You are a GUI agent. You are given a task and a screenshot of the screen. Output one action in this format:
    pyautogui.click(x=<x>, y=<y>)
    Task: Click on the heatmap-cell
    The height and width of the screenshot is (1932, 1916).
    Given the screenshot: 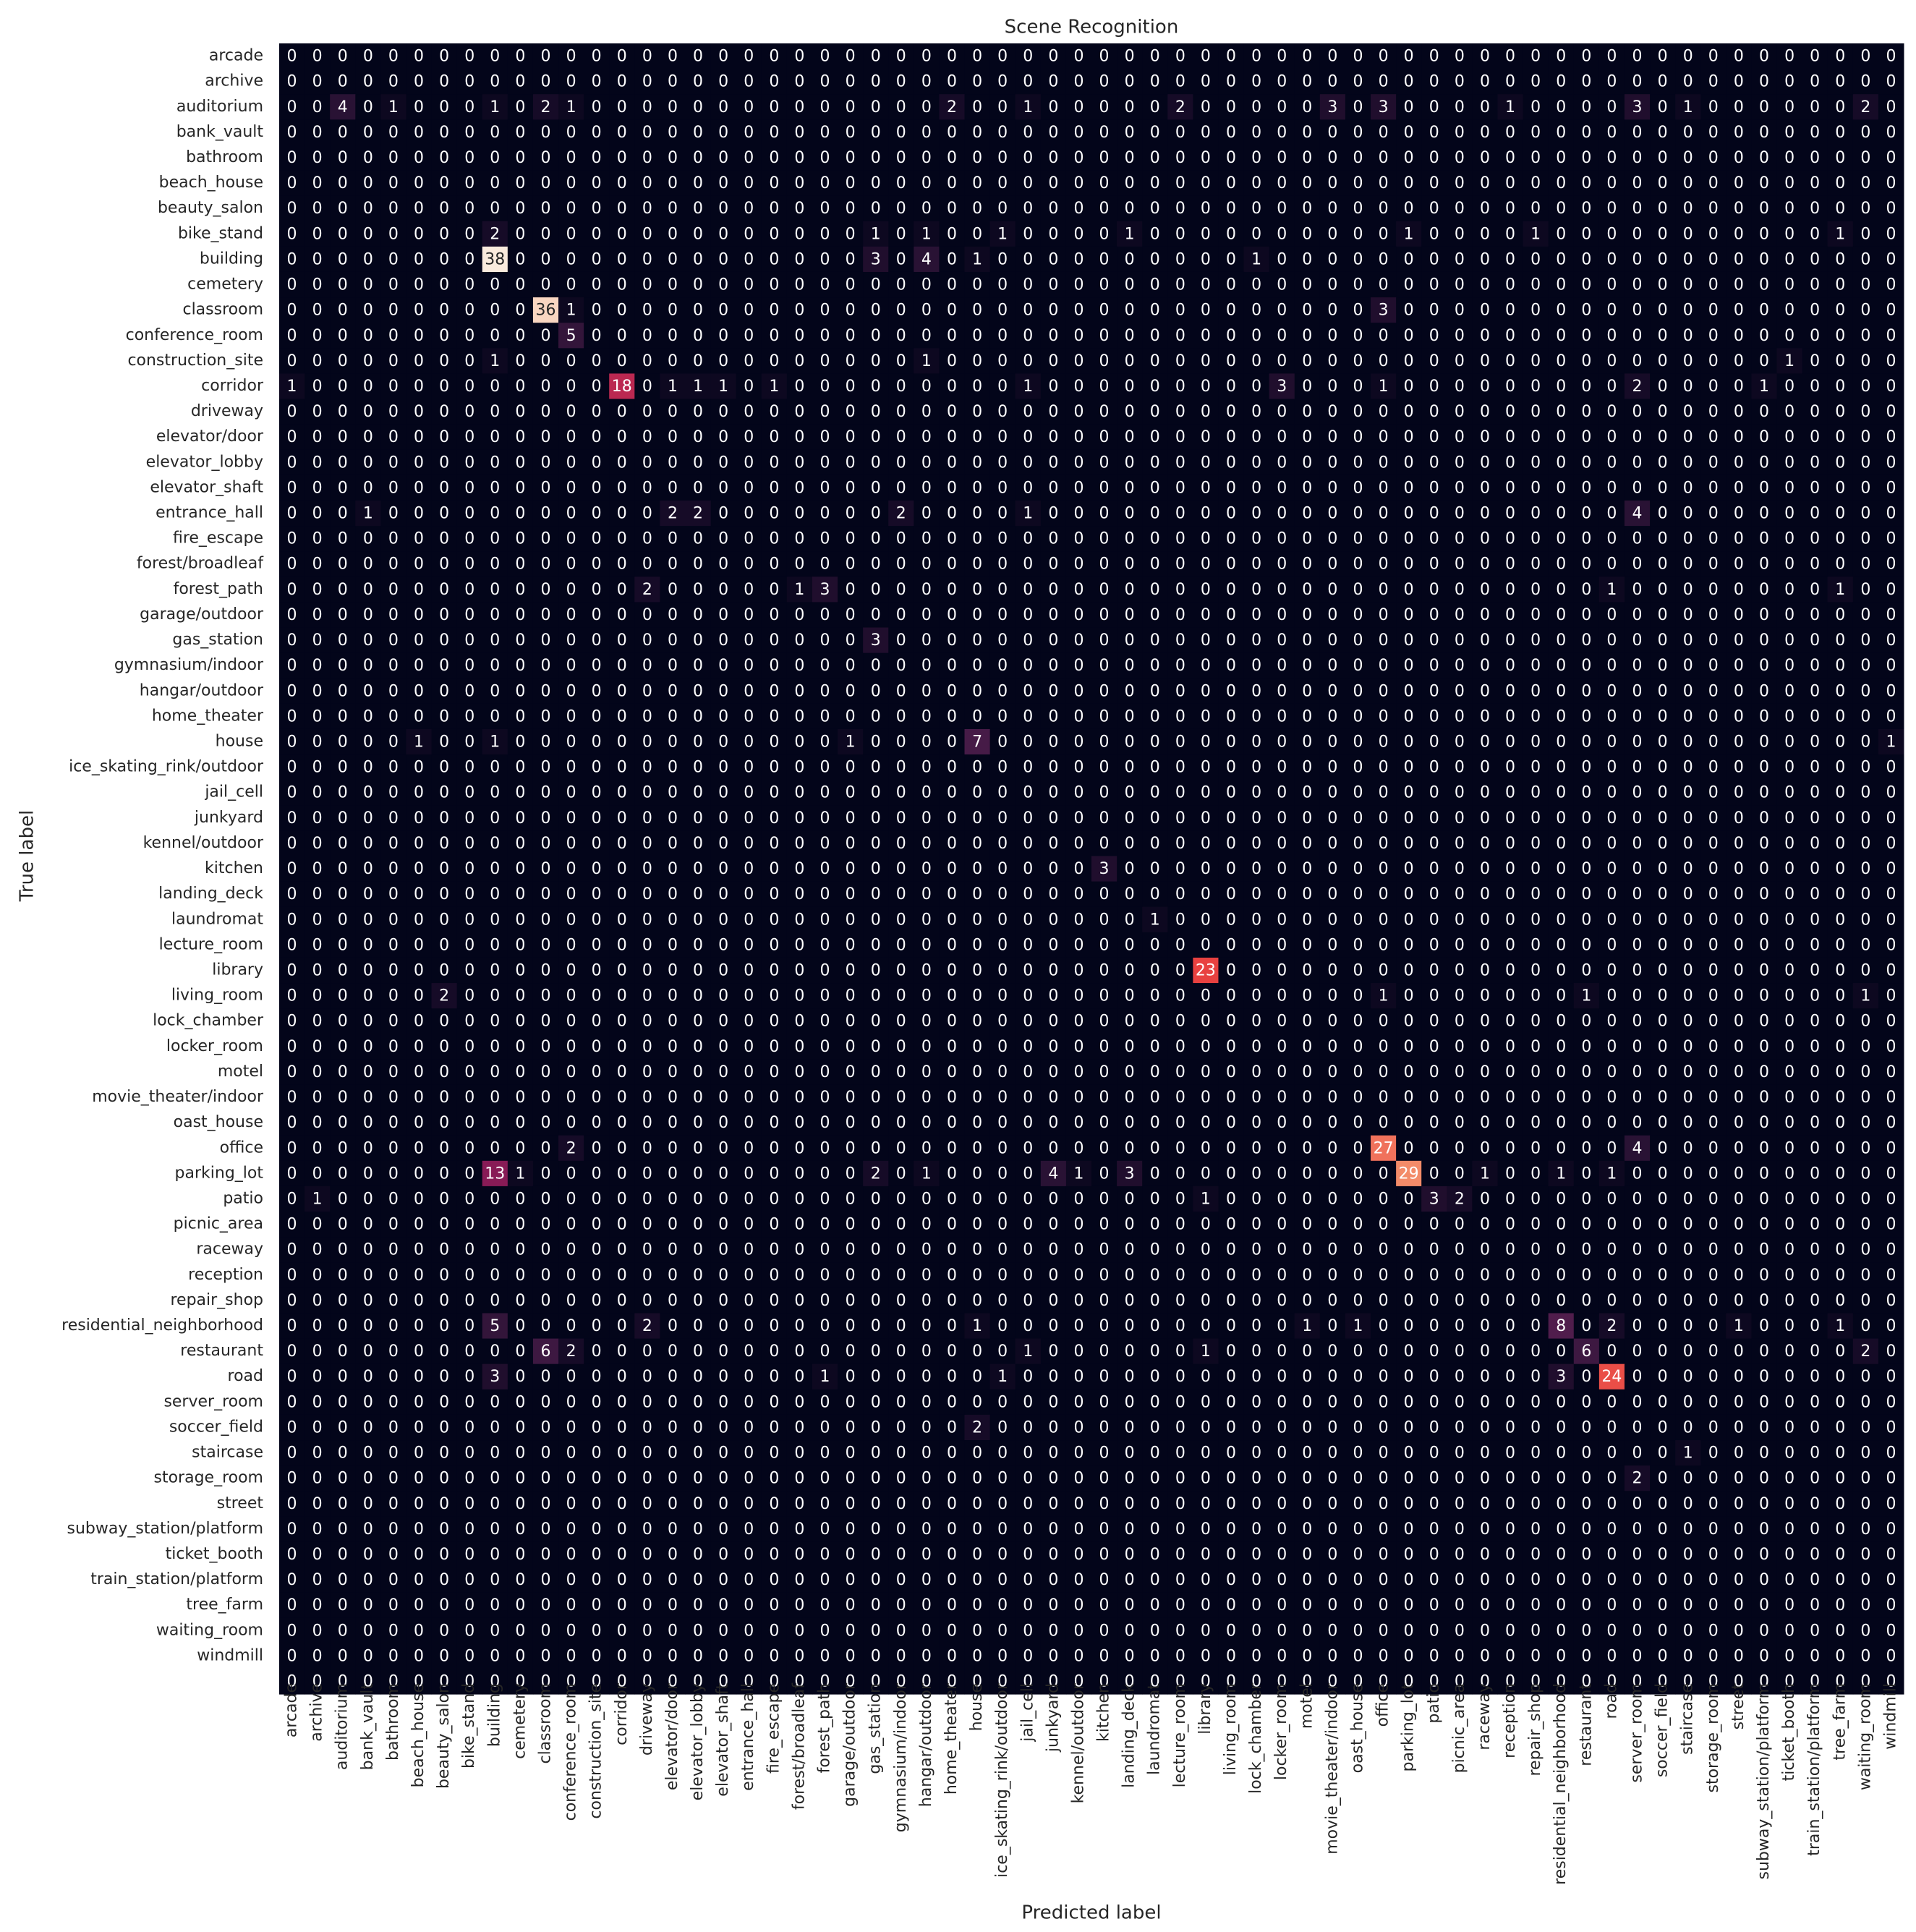 What is the action you would take?
    pyautogui.click(x=1586, y=56)
    